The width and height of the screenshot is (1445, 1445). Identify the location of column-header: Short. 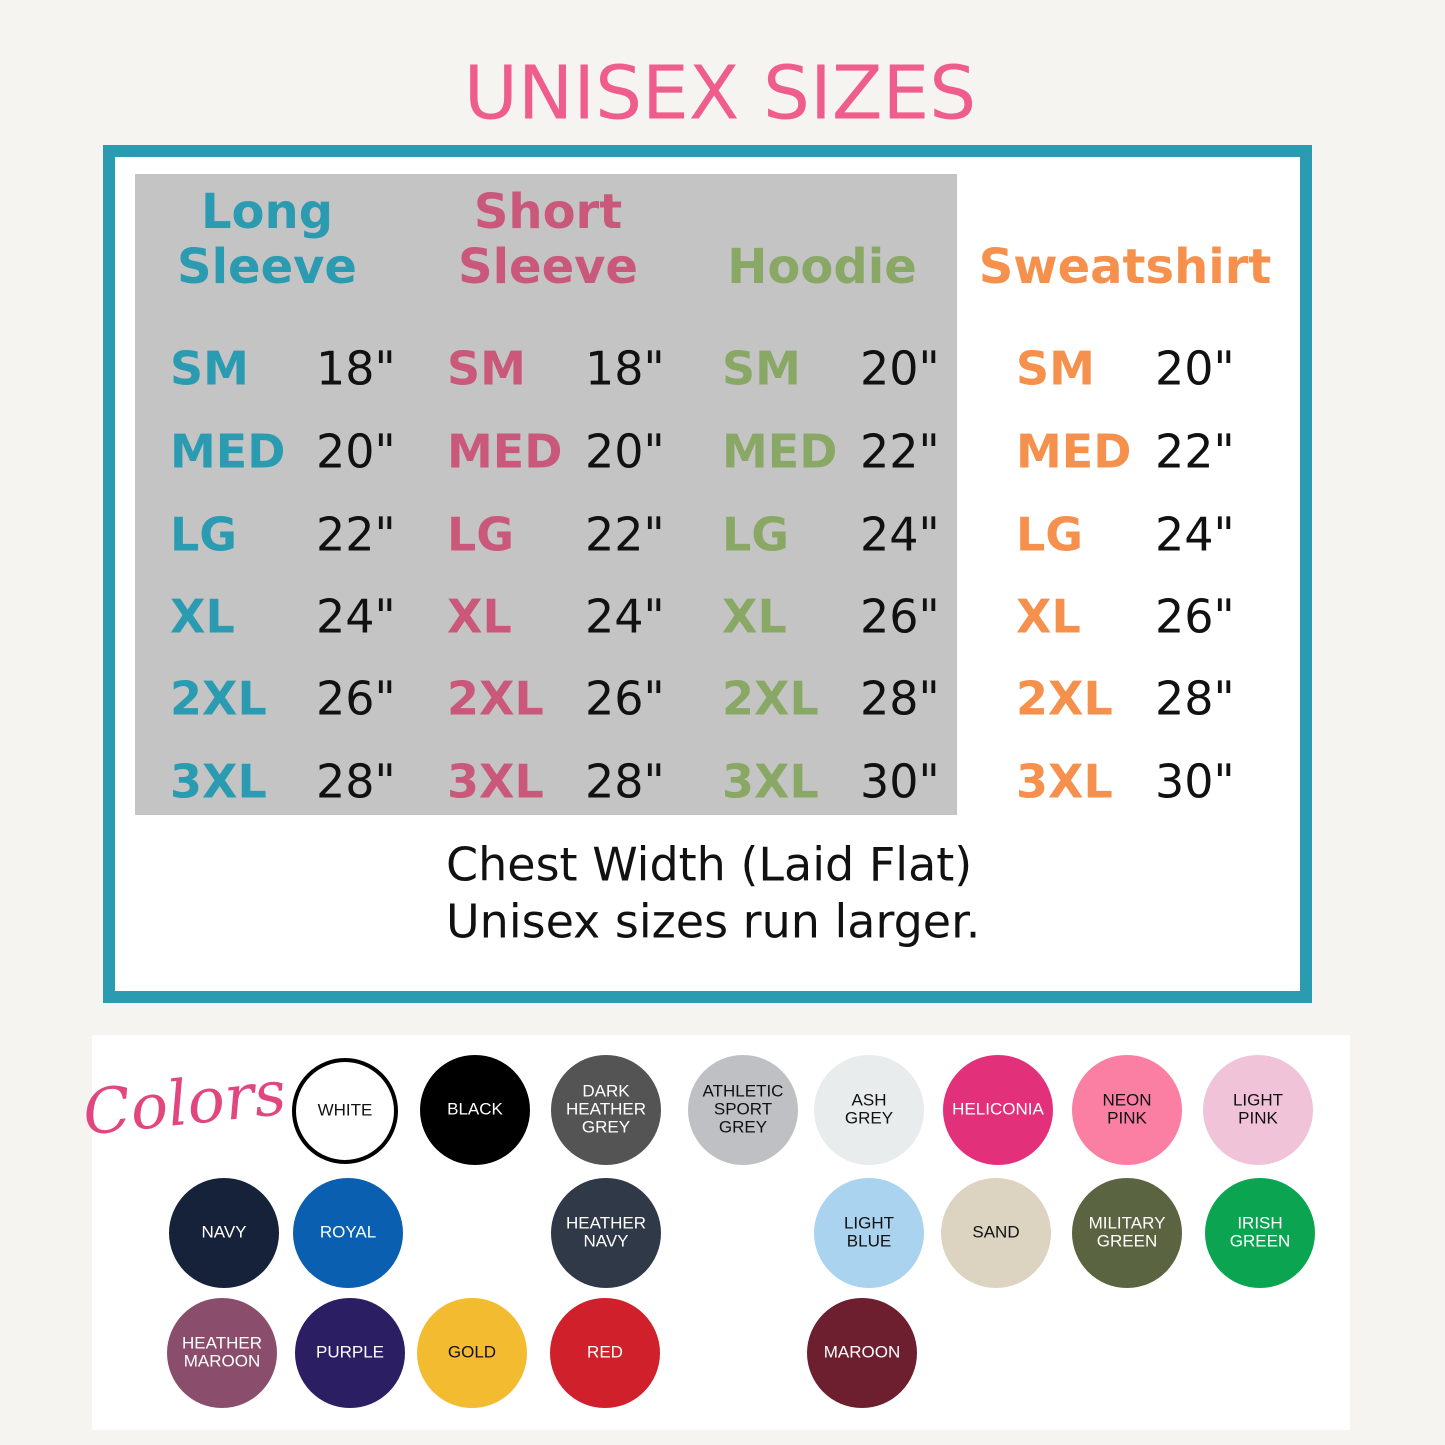
(548, 212).